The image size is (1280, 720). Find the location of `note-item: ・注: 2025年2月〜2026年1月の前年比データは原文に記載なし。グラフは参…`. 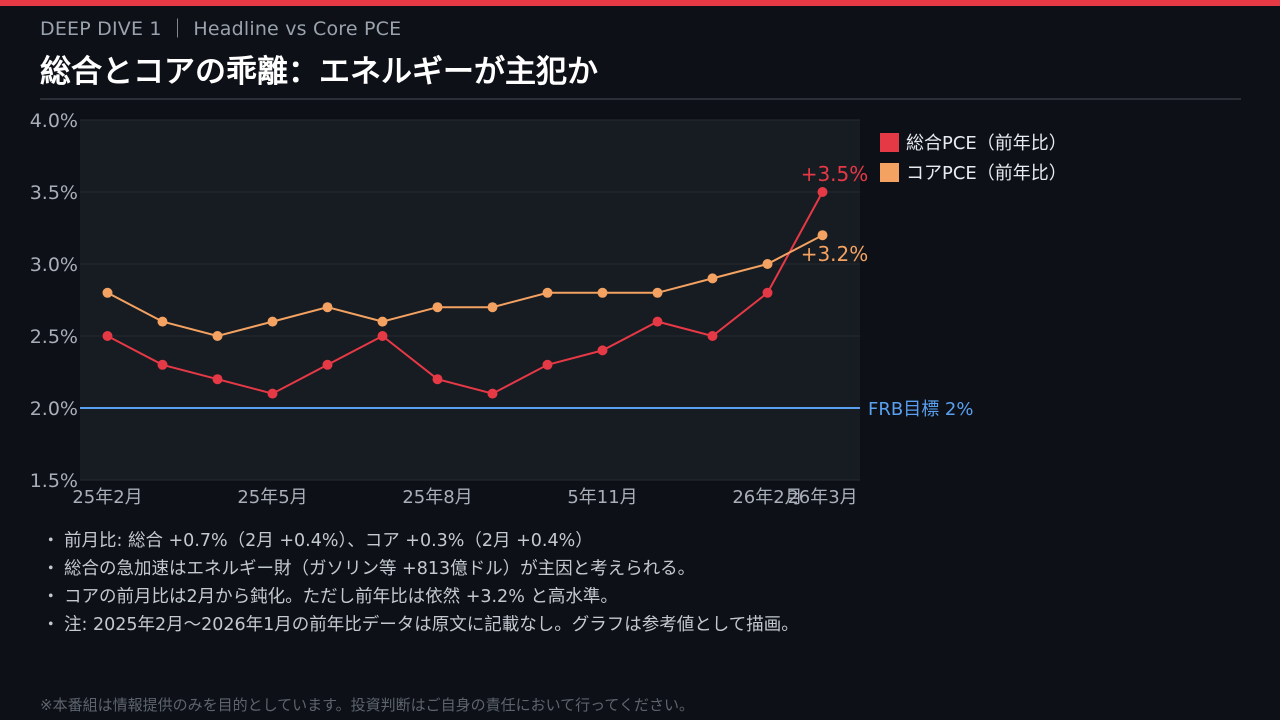

note-item: ・注: 2025年2月〜2026年1月の前年比データは原文に記載なし。グラフは参… is located at coordinates (420, 625).